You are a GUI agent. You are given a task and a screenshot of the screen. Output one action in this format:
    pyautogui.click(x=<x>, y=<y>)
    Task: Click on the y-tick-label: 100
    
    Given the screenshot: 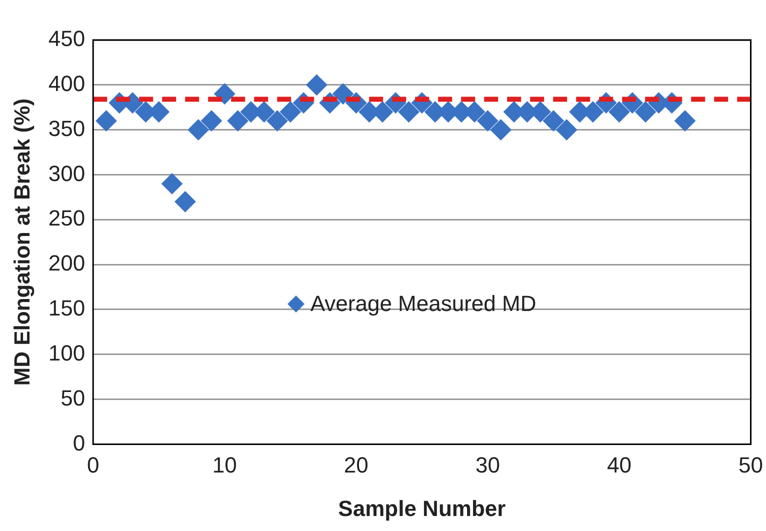 What is the action you would take?
    pyautogui.click(x=67, y=353)
    